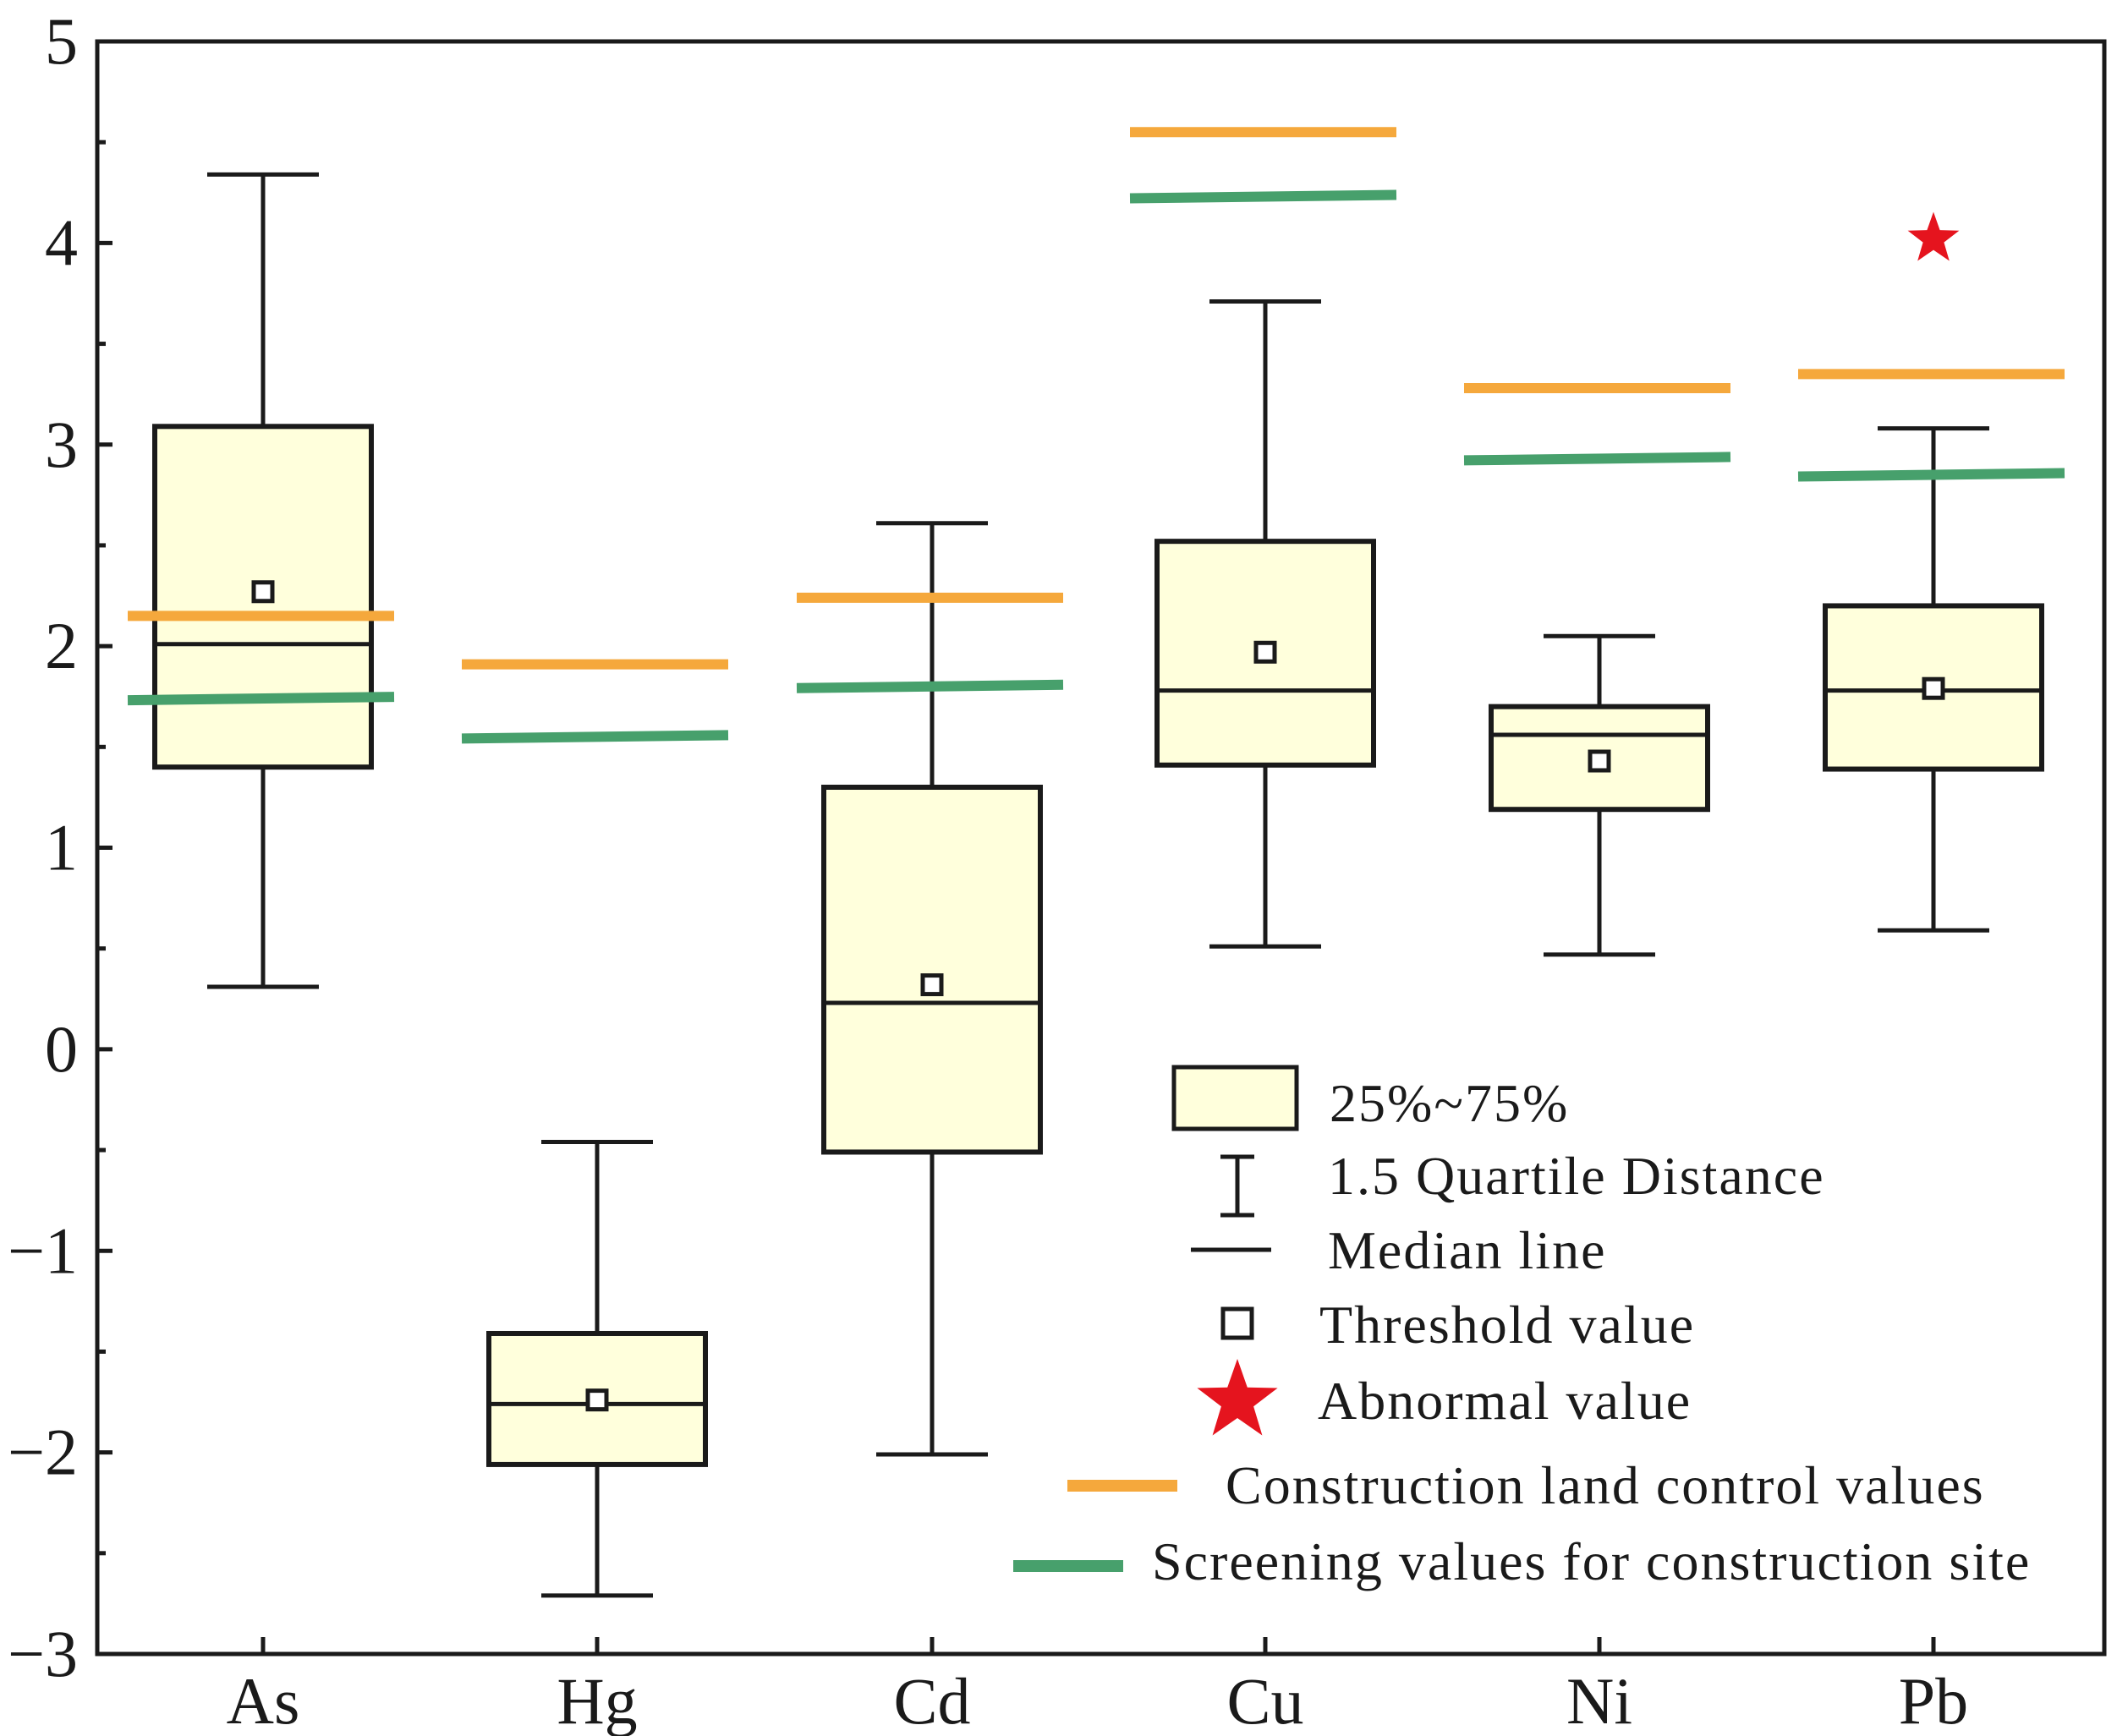 This screenshot has width=2117, height=1736. I want to click on legend-threshold-label: Threshold value, so click(1507, 1325).